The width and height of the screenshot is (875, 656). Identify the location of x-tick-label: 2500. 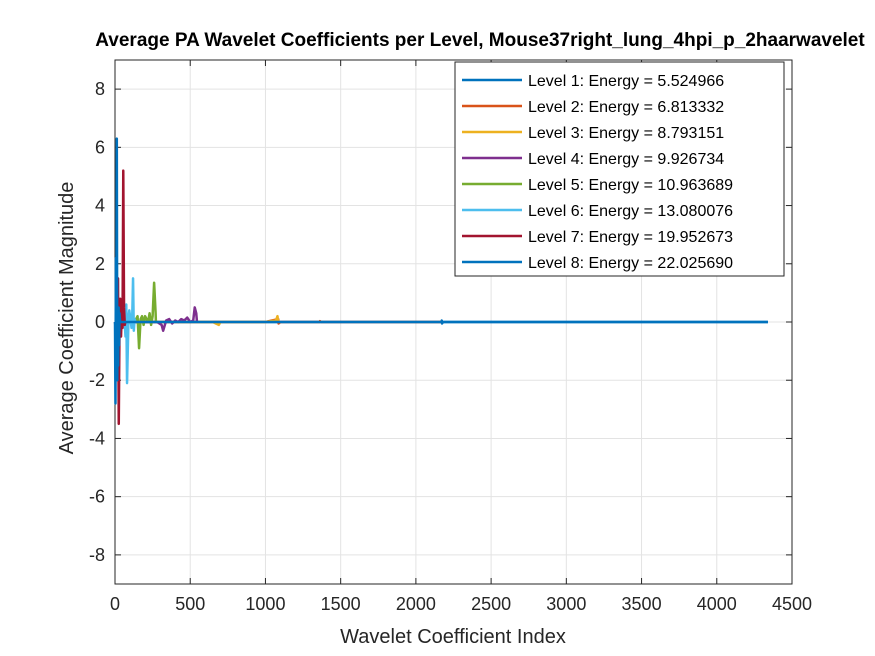
(491, 604).